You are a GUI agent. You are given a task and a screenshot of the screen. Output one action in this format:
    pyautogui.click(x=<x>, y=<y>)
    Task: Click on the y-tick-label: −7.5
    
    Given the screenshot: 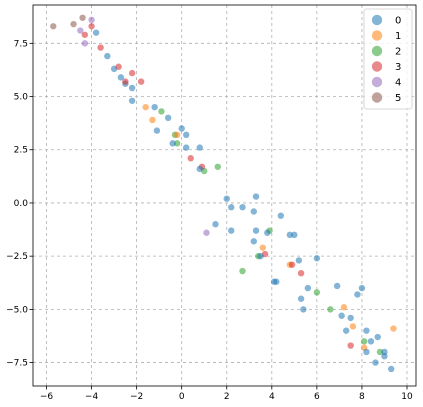 What is the action you would take?
    pyautogui.click(x=17, y=364)
    